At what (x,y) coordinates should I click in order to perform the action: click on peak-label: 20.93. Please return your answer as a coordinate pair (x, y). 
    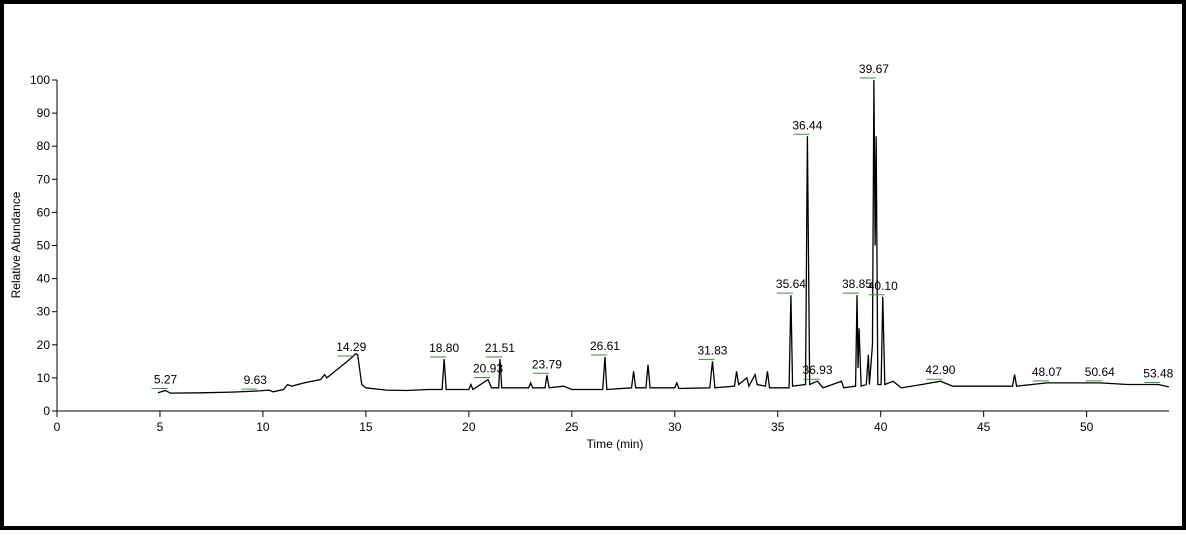
    Looking at the image, I should click on (488, 369).